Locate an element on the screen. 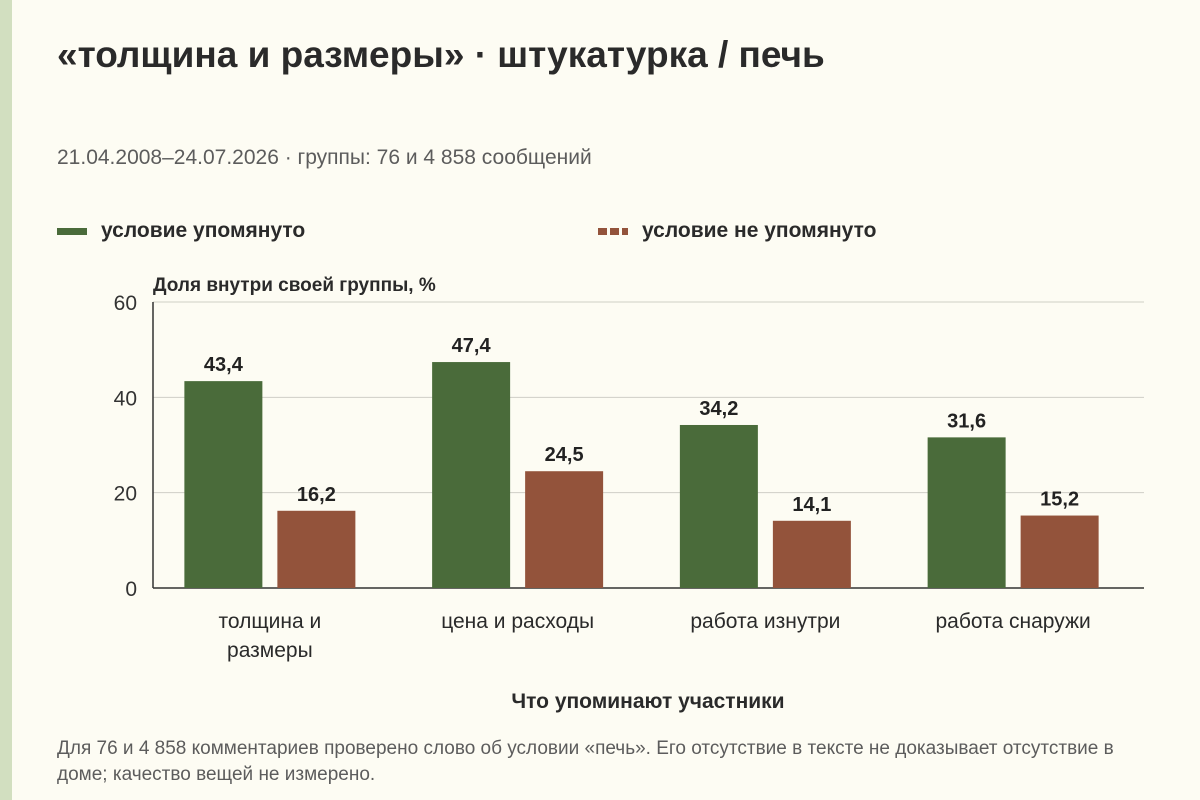 This screenshot has width=1200, height=800. data-label: 31,6 is located at coordinates (966, 421).